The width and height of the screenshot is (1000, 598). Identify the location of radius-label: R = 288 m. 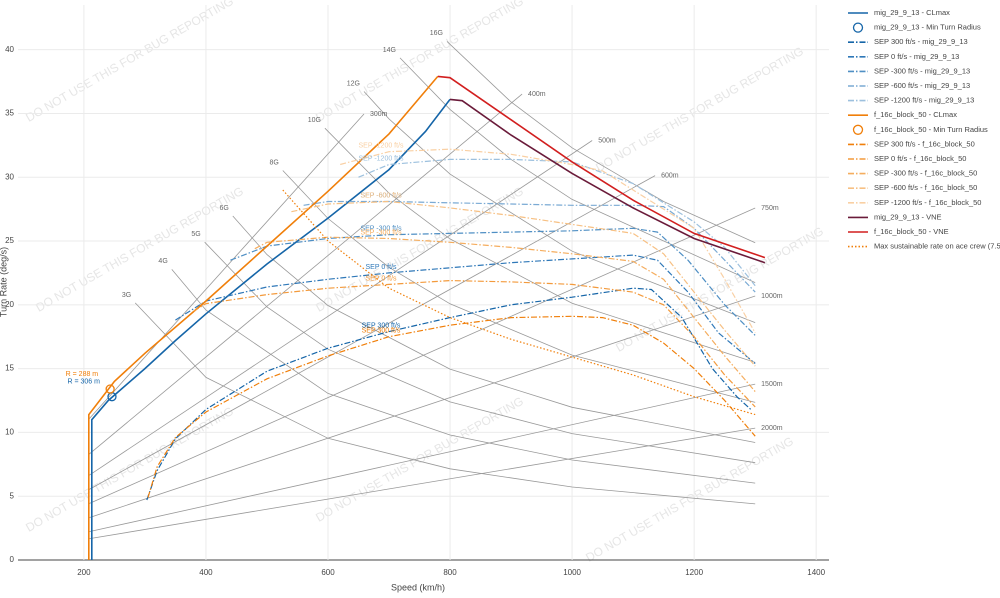
(82, 374).